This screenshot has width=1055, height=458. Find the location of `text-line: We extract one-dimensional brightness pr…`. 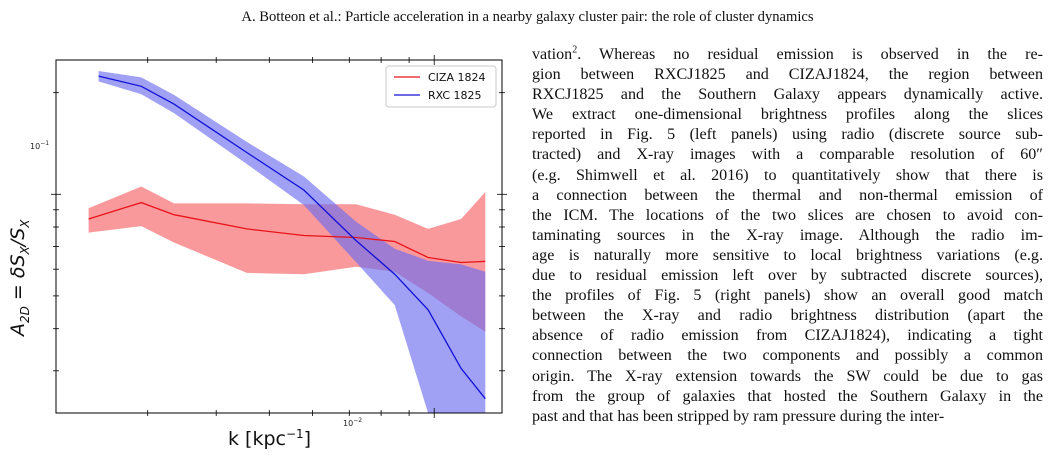

text-line: We extract one-dimensional brightness pr… is located at coordinates (787, 115).